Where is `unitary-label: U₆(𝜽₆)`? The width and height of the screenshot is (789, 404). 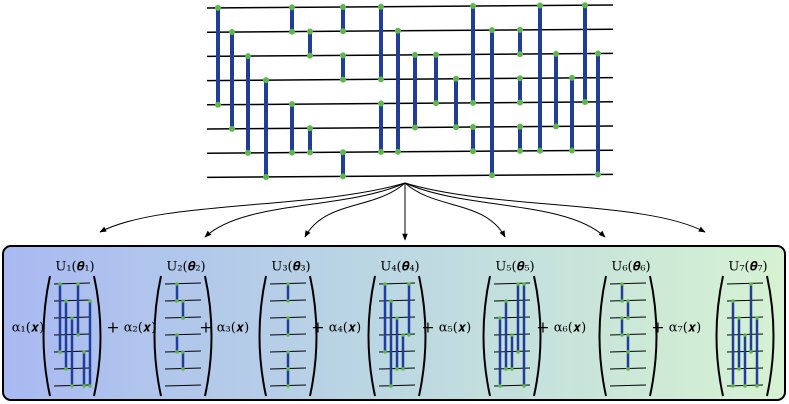
unitary-label: U₆(𝜽₆) is located at coordinates (630, 267).